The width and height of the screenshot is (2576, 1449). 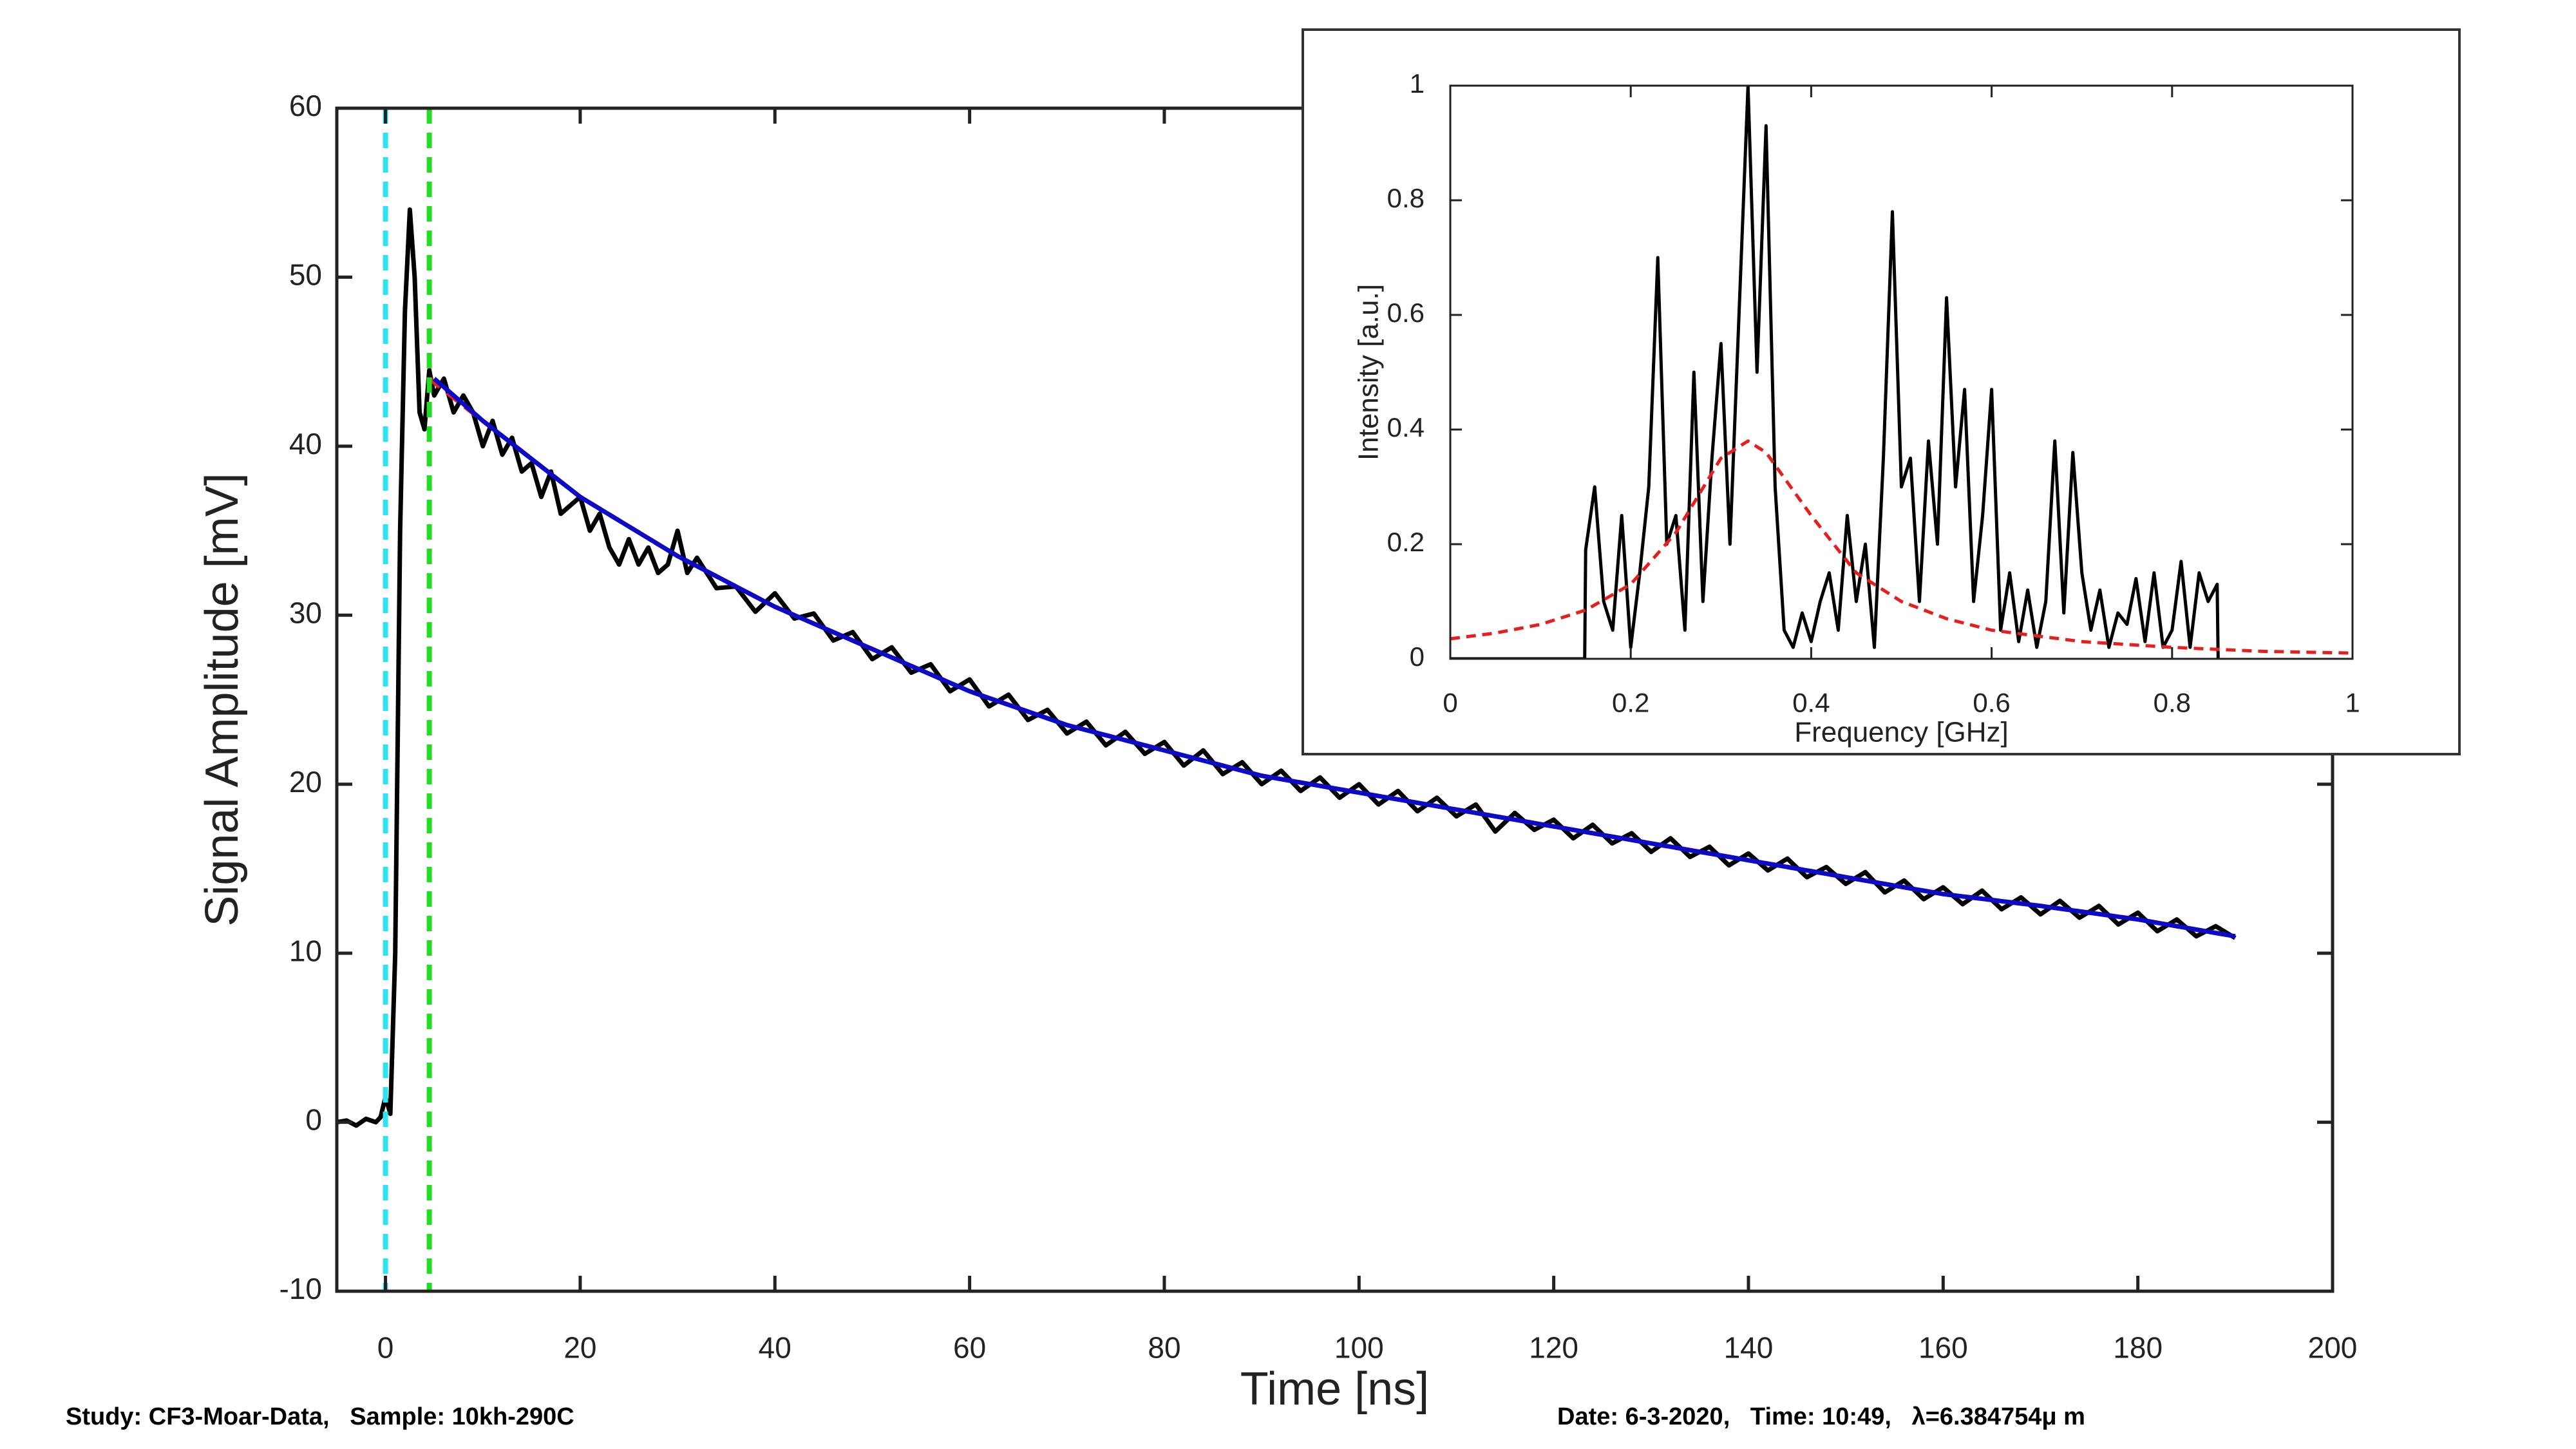 What do you see at coordinates (222, 699) in the screenshot?
I see `y-axis-label: Signal Amplitude [mV]` at bounding box center [222, 699].